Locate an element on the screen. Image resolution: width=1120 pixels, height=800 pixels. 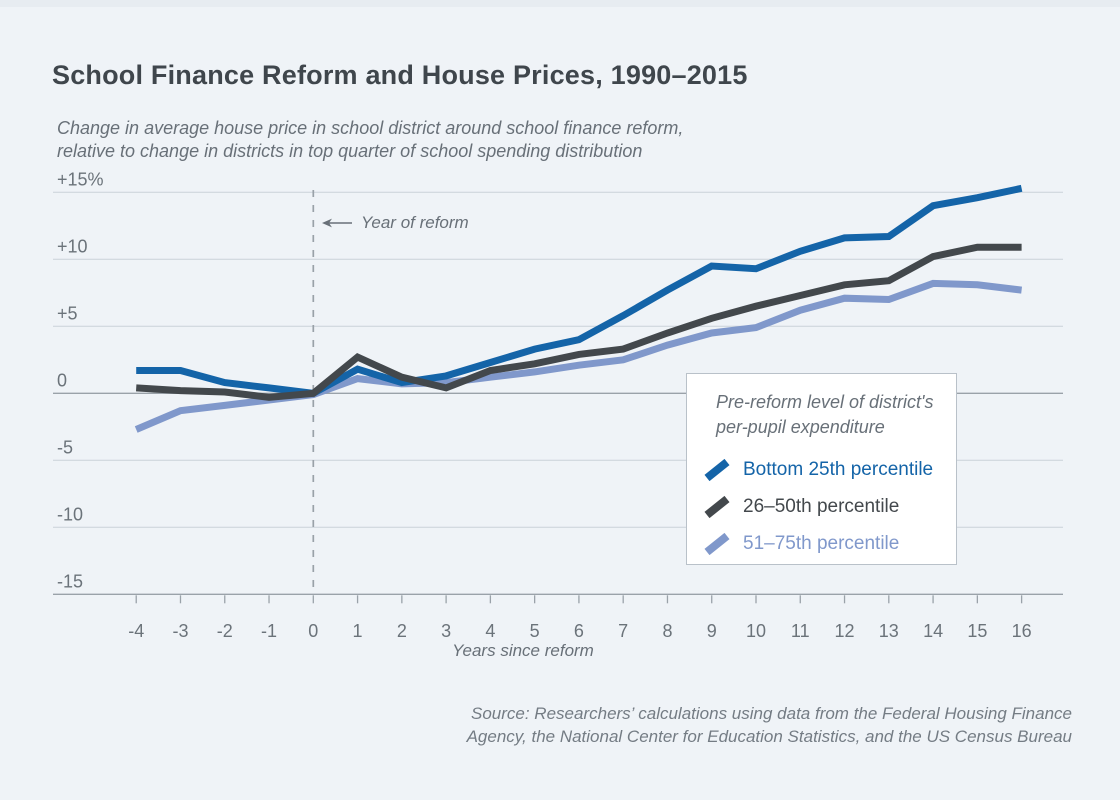
legend-title-line-2: per-pupil expenditure is located at coordinates (800, 427).